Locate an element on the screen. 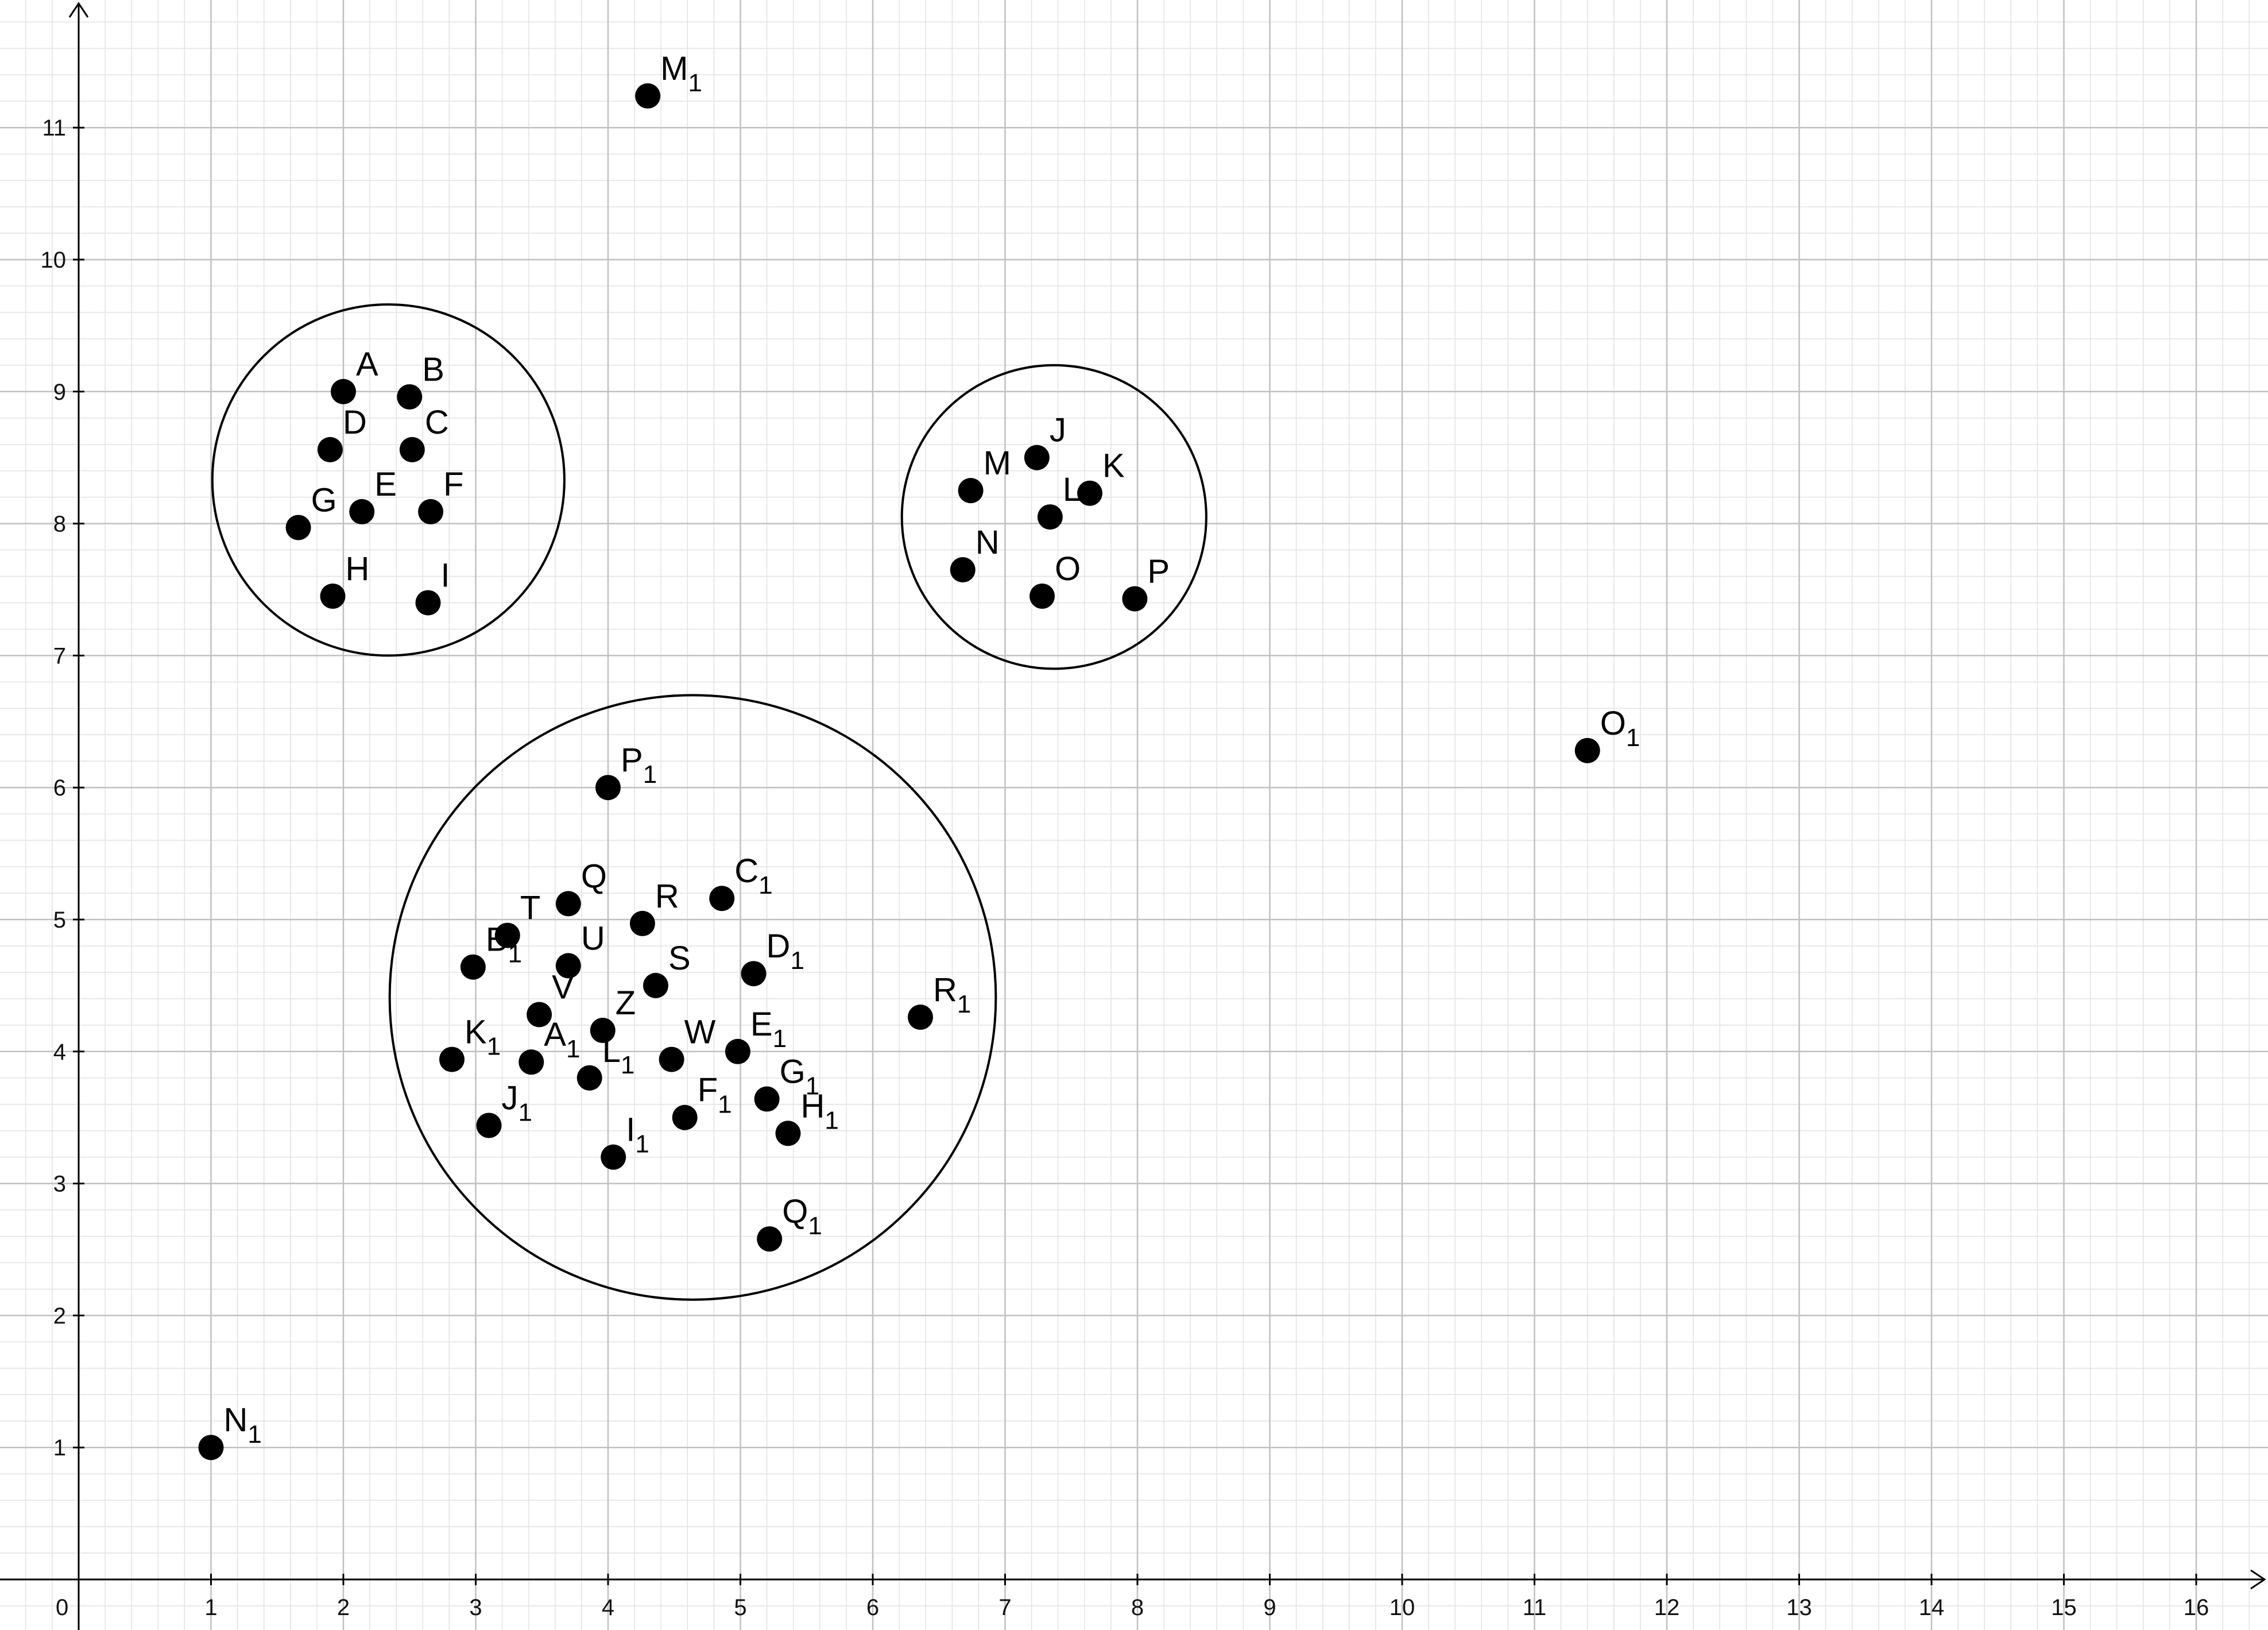 The image size is (2268, 1630). point-m is located at coordinates (971, 491).